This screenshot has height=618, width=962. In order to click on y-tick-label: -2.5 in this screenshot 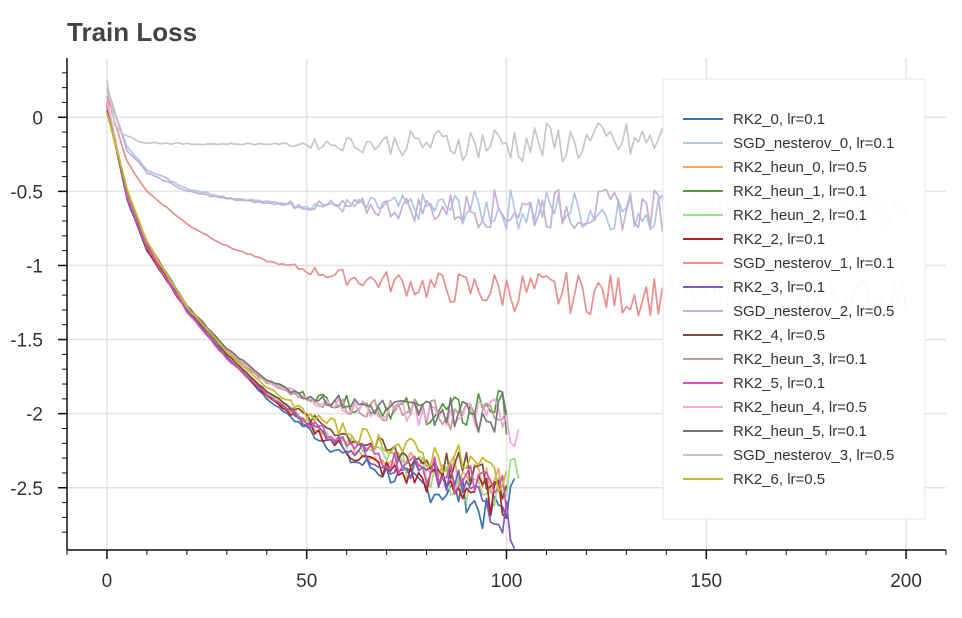, I will do `click(26, 489)`.